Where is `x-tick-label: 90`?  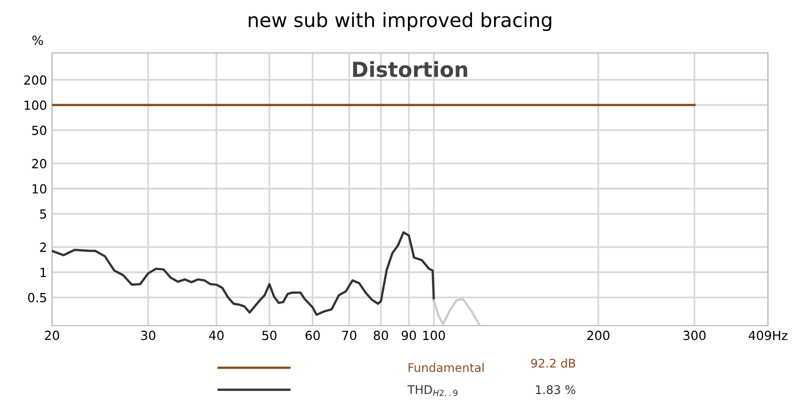 x-tick-label: 90 is located at coordinates (409, 335).